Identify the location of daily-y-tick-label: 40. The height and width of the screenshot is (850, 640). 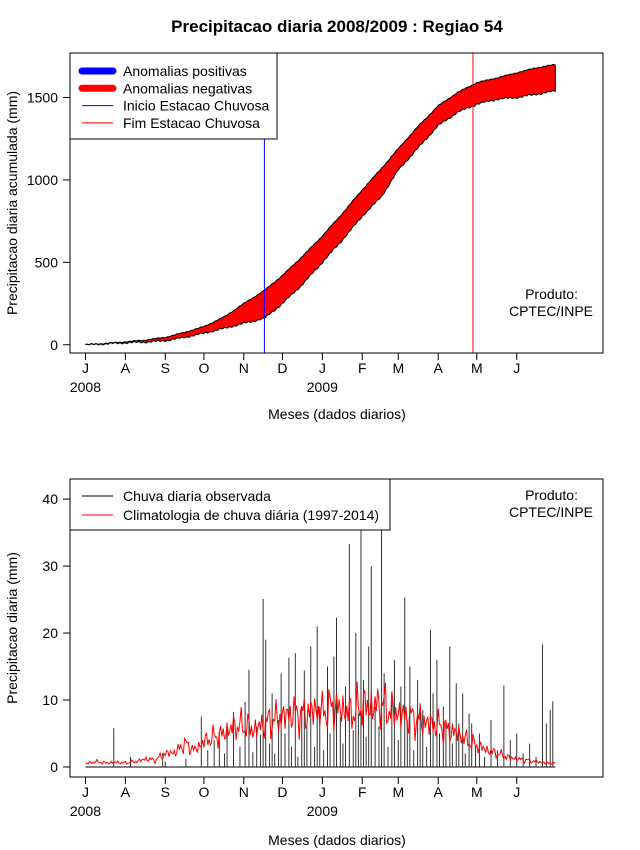
(50, 499).